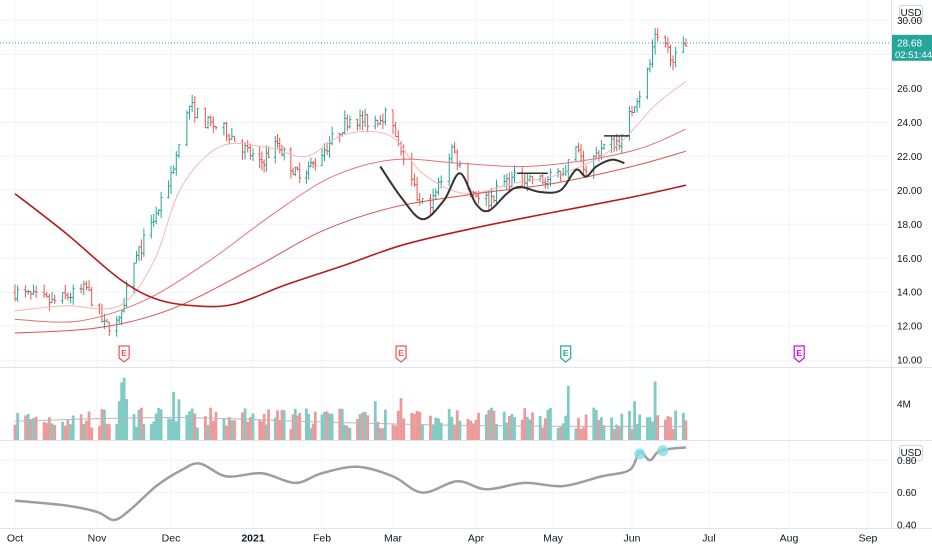 This screenshot has width=932, height=550. I want to click on time-axis: Oct Nov Dec 2021 Feb Mar Apr May Jun Jul Aug Sep, so click(442, 539).